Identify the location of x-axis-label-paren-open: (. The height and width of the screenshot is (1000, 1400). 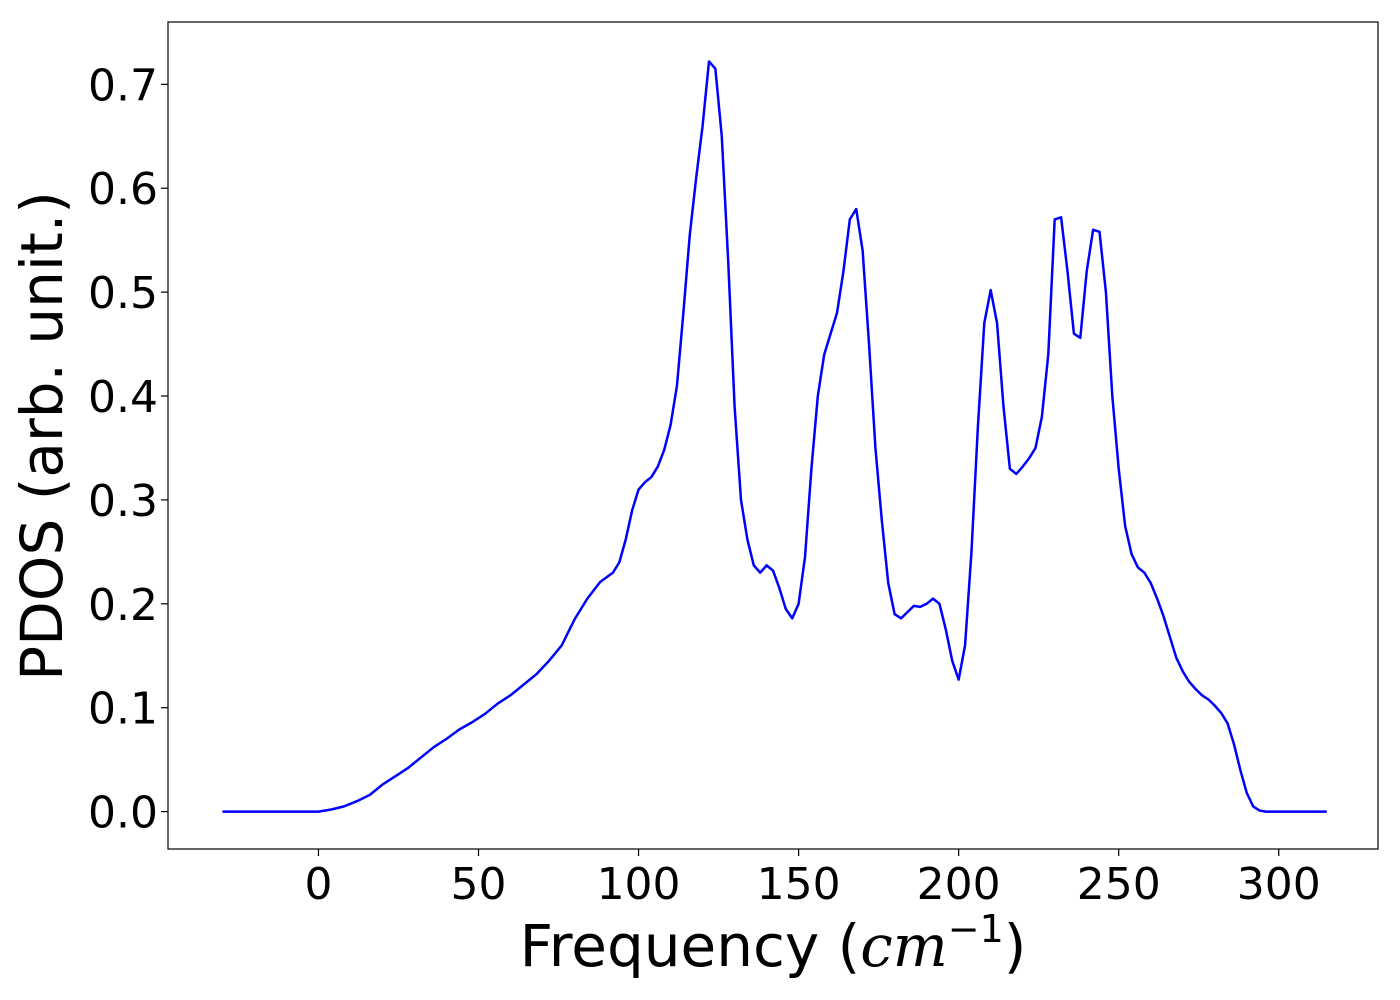
(849, 946).